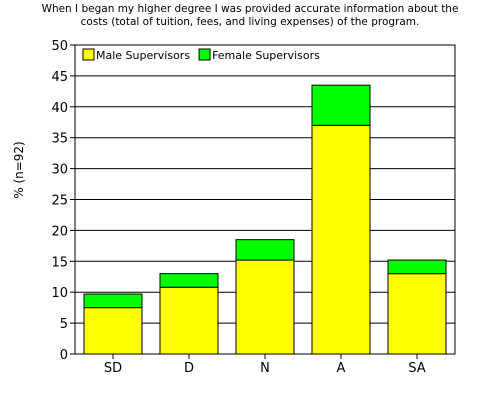 The height and width of the screenshot is (400, 500). What do you see at coordinates (64, 324) in the screenshot?
I see `y-tick-label: 5` at bounding box center [64, 324].